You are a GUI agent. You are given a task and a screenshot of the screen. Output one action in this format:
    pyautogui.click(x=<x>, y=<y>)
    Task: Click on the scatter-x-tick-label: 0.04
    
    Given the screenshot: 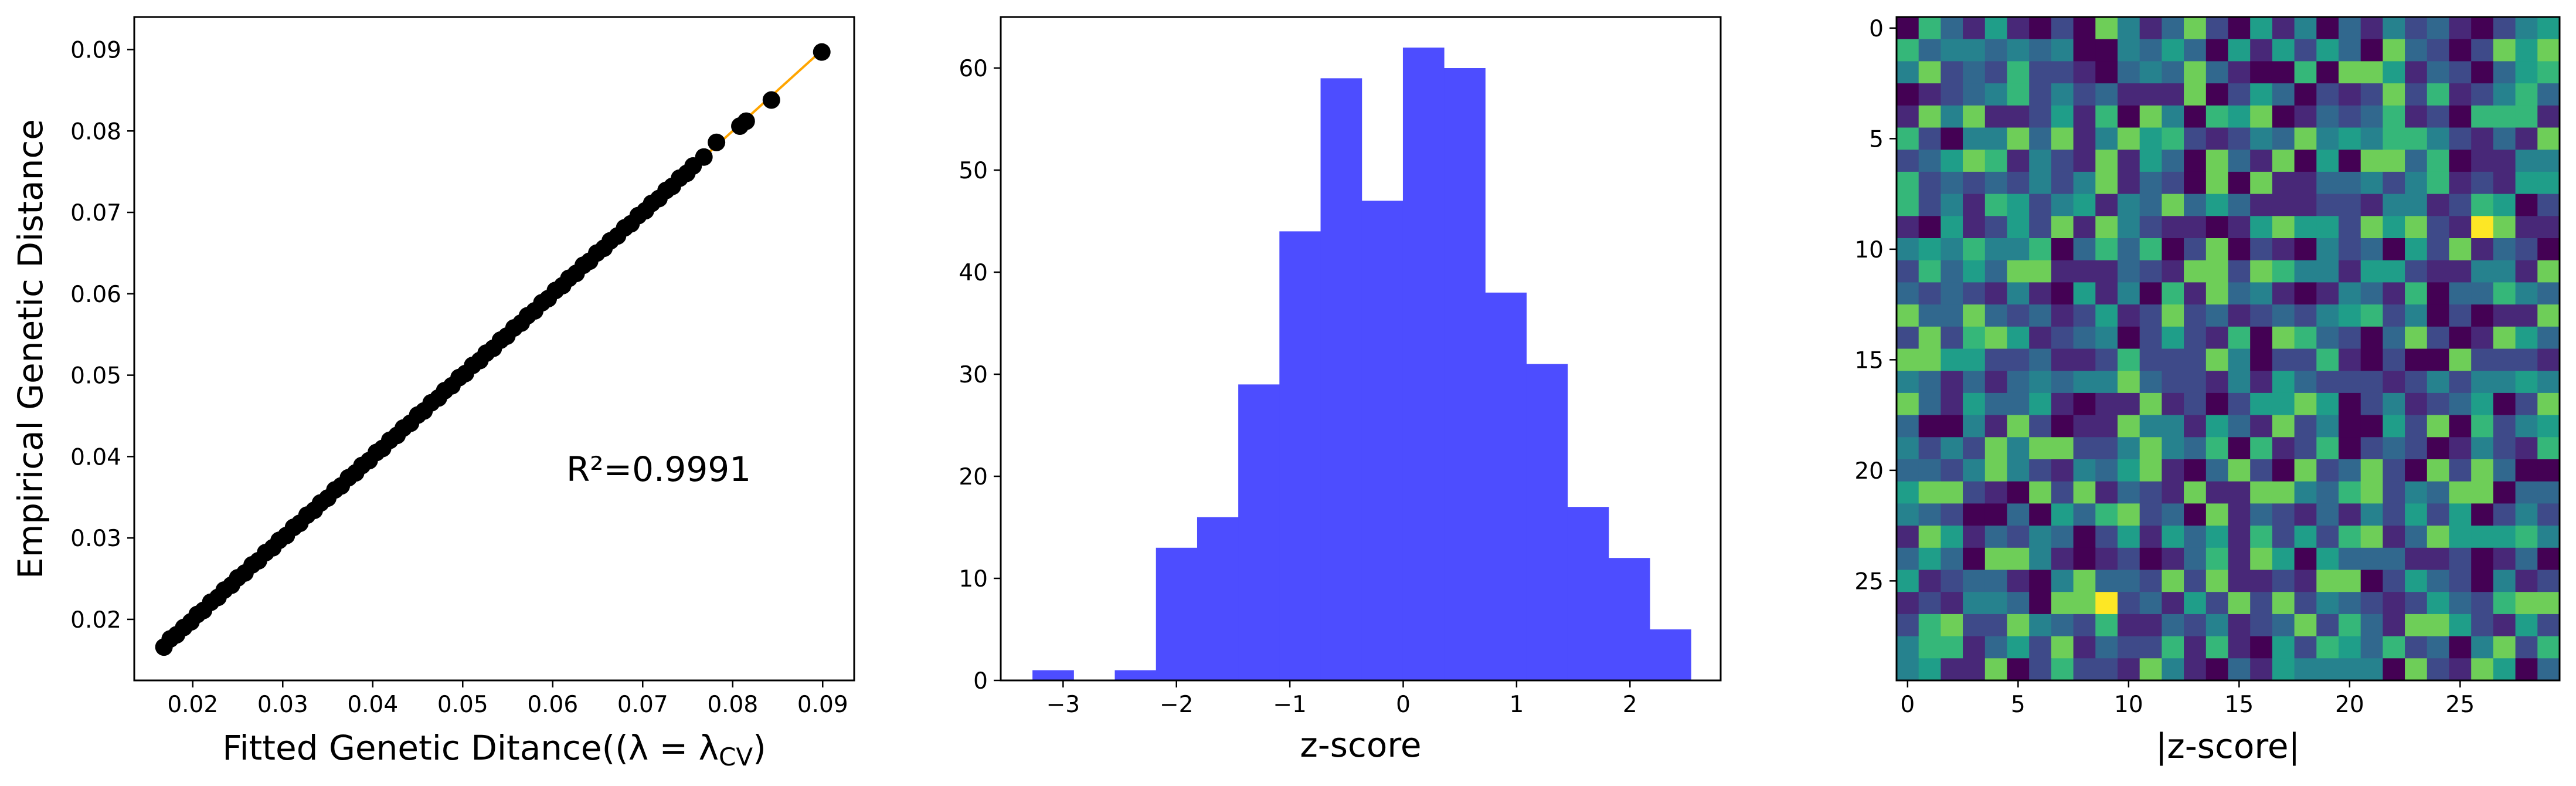 What is the action you would take?
    pyautogui.click(x=373, y=705)
    